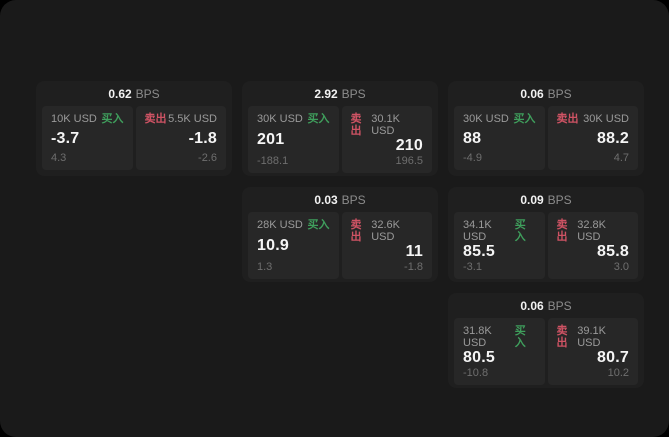 The height and width of the screenshot is (437, 669). I want to click on buy-sub-value: 4.3, so click(59, 158).